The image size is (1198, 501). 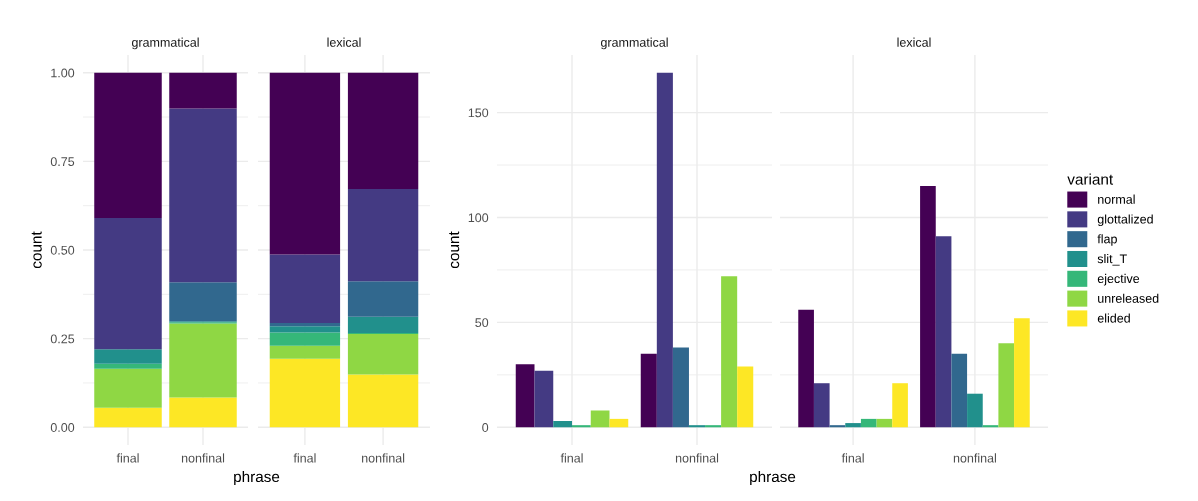 What do you see at coordinates (478, 218) in the screenshot?
I see `y-tick-label: 100` at bounding box center [478, 218].